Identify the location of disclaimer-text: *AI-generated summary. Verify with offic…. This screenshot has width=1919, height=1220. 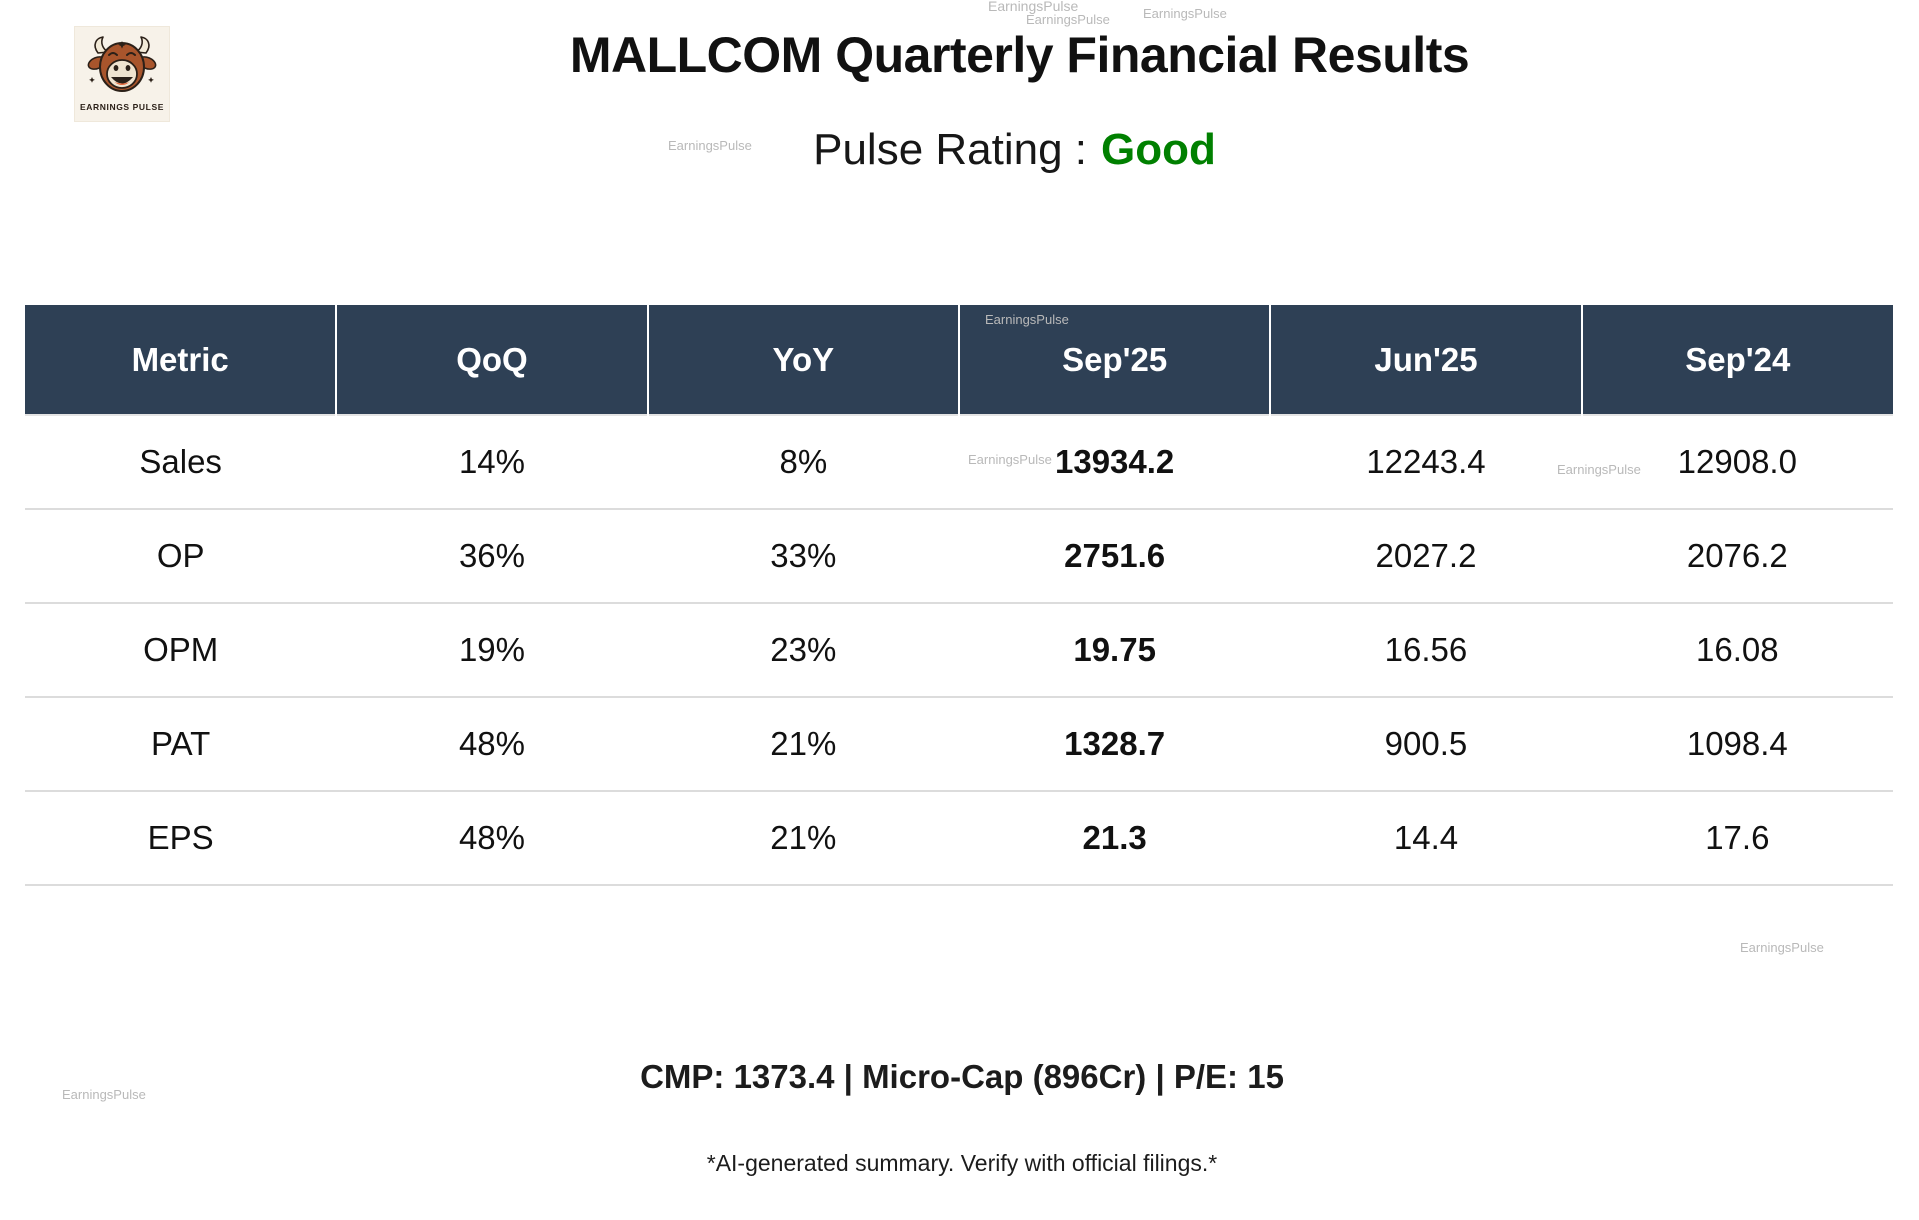
(962, 1163).